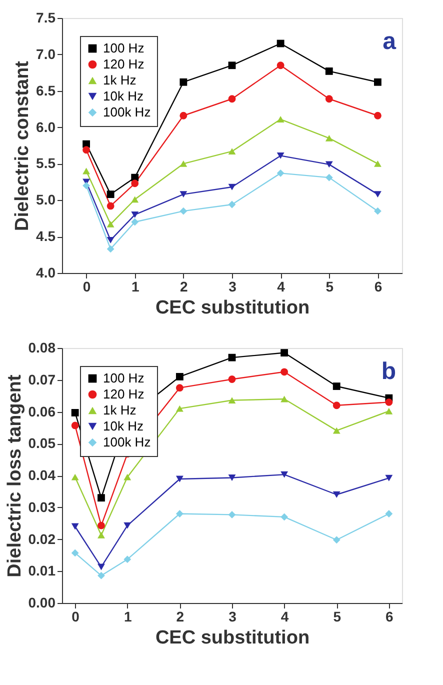 The height and width of the screenshot is (685, 443). Describe the element at coordinates (42, 602) in the screenshot. I see `y-tick-label: 0.00` at that location.